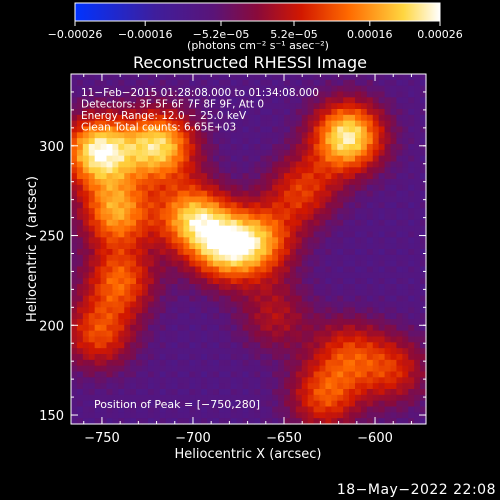 This screenshot has height=500, width=500. I want to click on colorbar-tick-label: −0.00016, so click(145, 34).